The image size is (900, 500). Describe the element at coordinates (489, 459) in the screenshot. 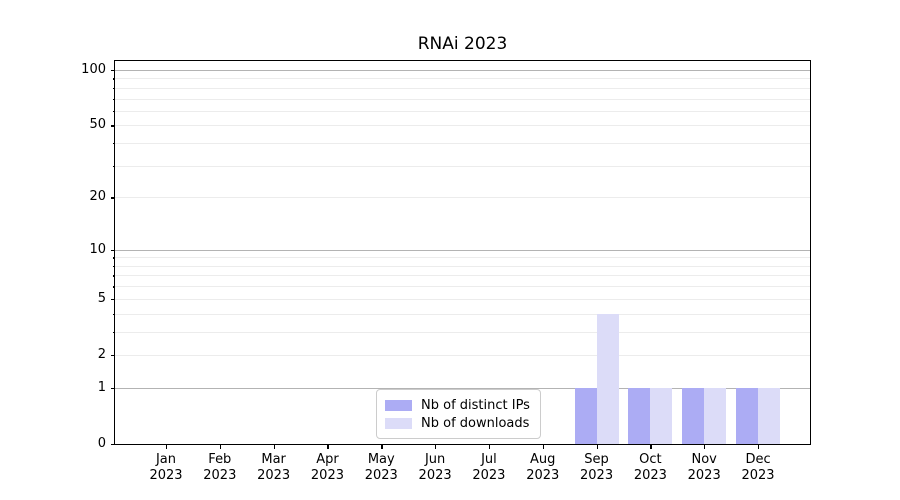

I see `x-tick-month: Jul` at that location.